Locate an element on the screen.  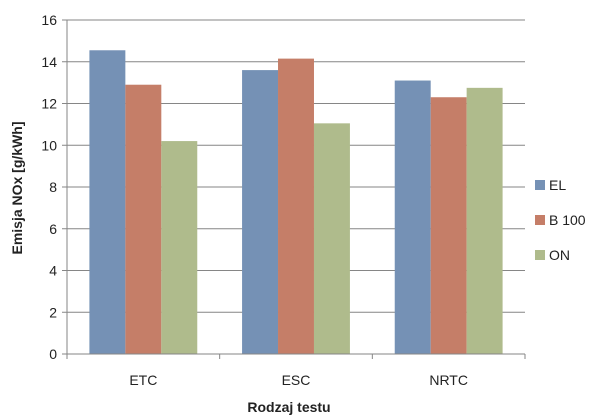
x-tick-label: ETC is located at coordinates (143, 380).